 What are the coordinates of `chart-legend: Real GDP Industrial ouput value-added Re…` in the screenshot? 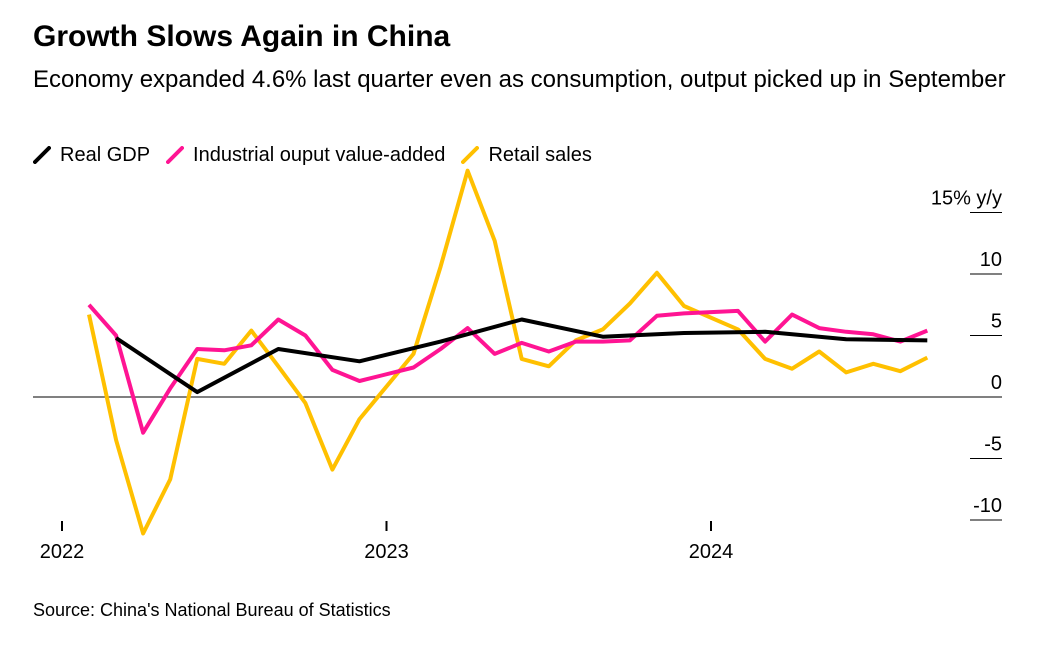 It's located at (320, 155).